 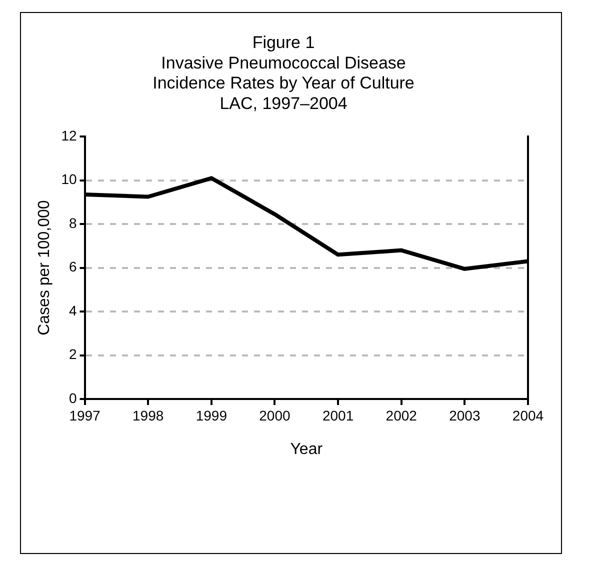 What do you see at coordinates (72, 222) in the screenshot?
I see `y-tick-label: 8` at bounding box center [72, 222].